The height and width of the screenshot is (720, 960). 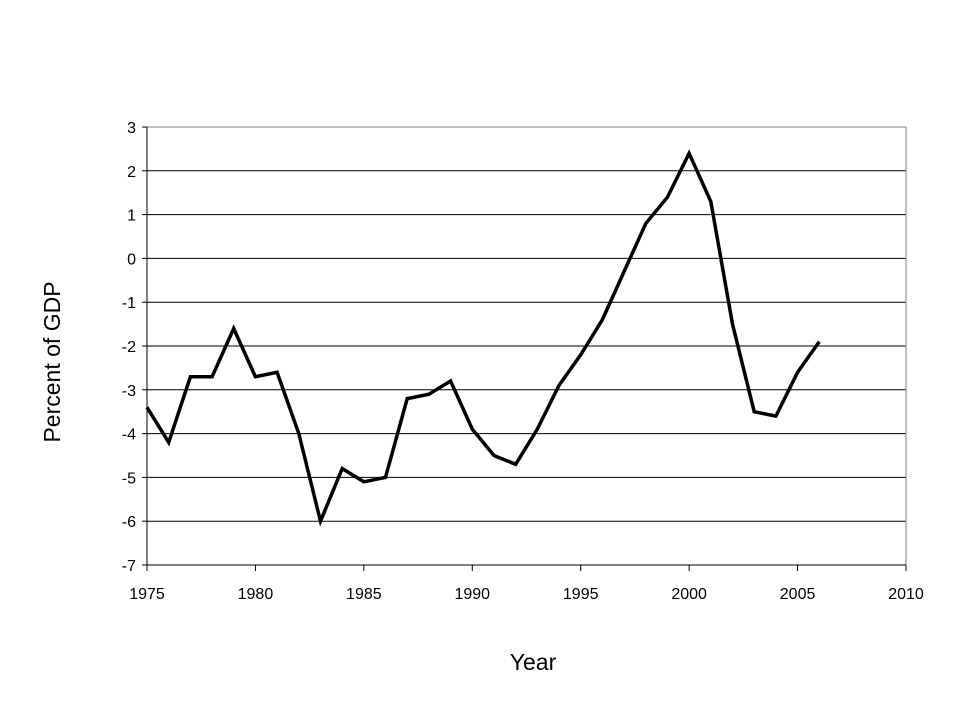 I want to click on y-axis-title: Percent of GDP, so click(x=52, y=361).